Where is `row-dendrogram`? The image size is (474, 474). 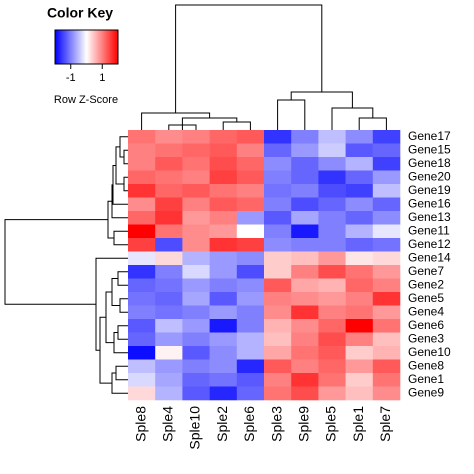 row-dendrogram is located at coordinates (66, 265).